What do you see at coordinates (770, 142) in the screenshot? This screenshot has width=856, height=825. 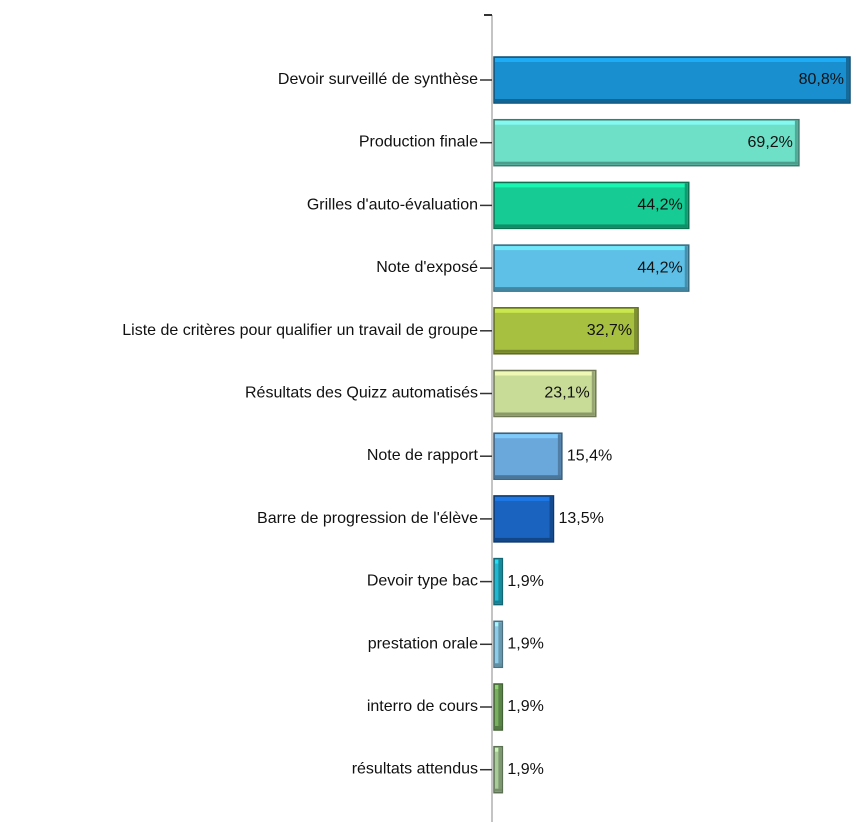 I see `value-label: 69,2%` at bounding box center [770, 142].